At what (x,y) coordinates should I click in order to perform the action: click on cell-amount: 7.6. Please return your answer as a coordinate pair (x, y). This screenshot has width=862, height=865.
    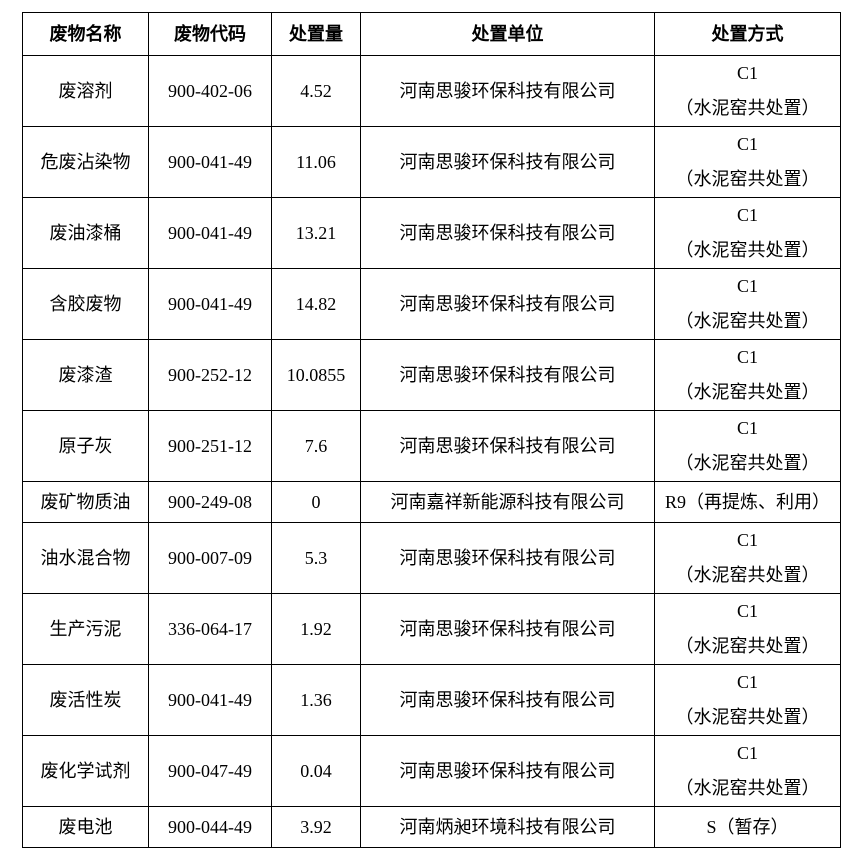
    Looking at the image, I should click on (316, 446).